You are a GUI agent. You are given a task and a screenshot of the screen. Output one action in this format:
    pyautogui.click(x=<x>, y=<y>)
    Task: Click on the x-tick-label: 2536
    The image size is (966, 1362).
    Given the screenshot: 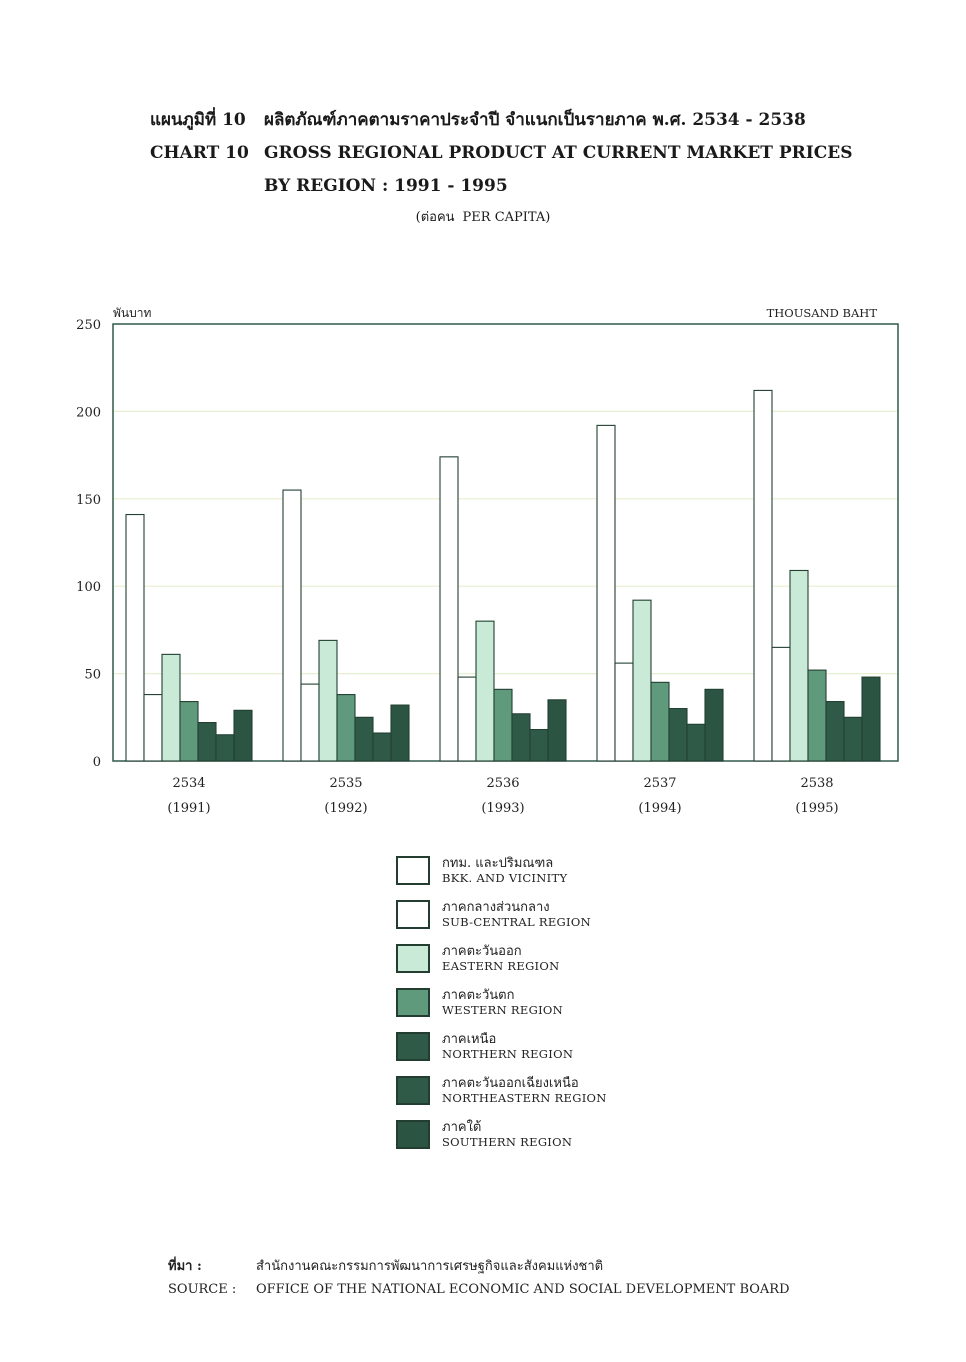 What is the action you would take?
    pyautogui.click(x=502, y=783)
    